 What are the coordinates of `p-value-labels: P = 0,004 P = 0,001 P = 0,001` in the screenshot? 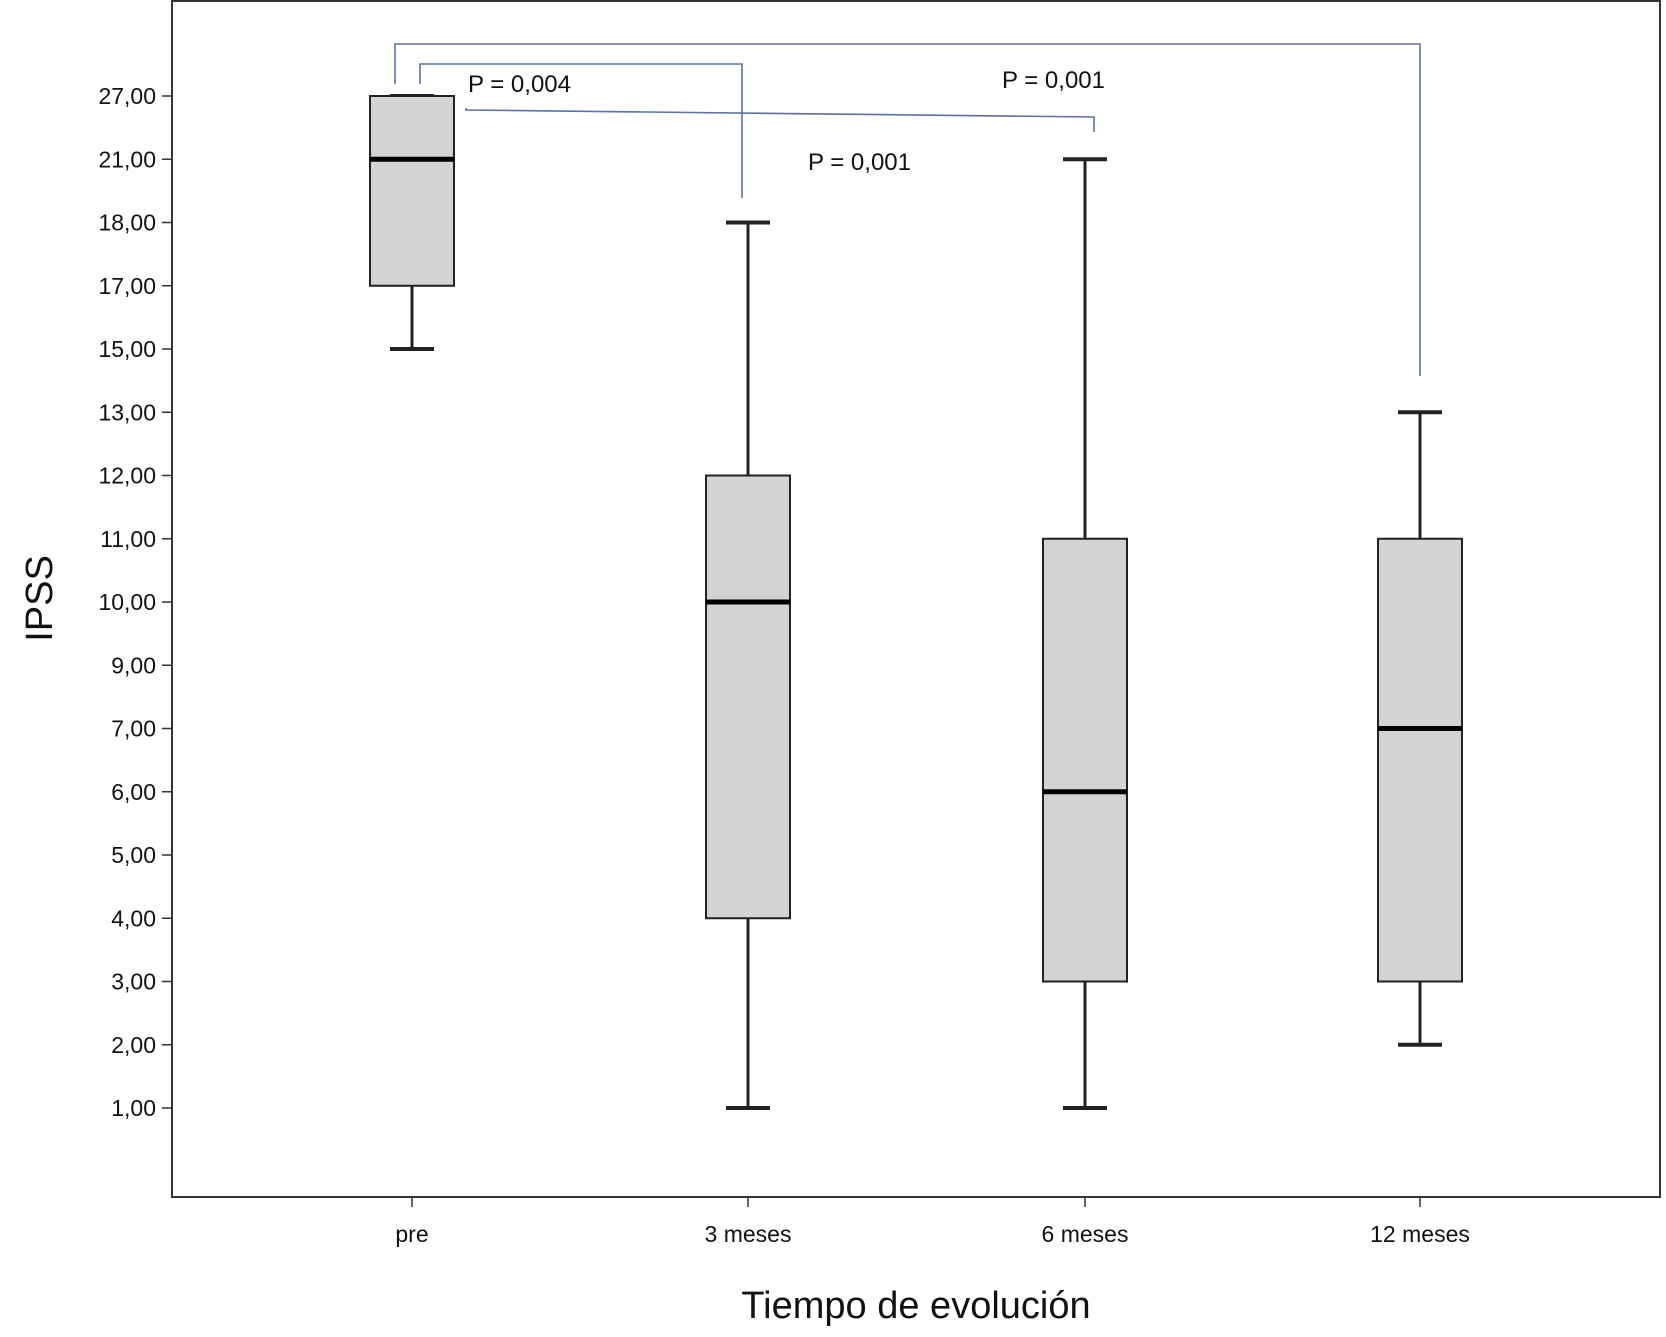 It's located at (786, 121).